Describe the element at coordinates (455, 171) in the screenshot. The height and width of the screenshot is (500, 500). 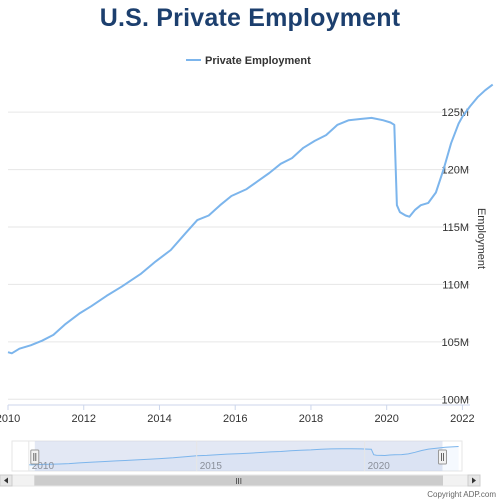
I see `y-tick-label: 120M` at that location.